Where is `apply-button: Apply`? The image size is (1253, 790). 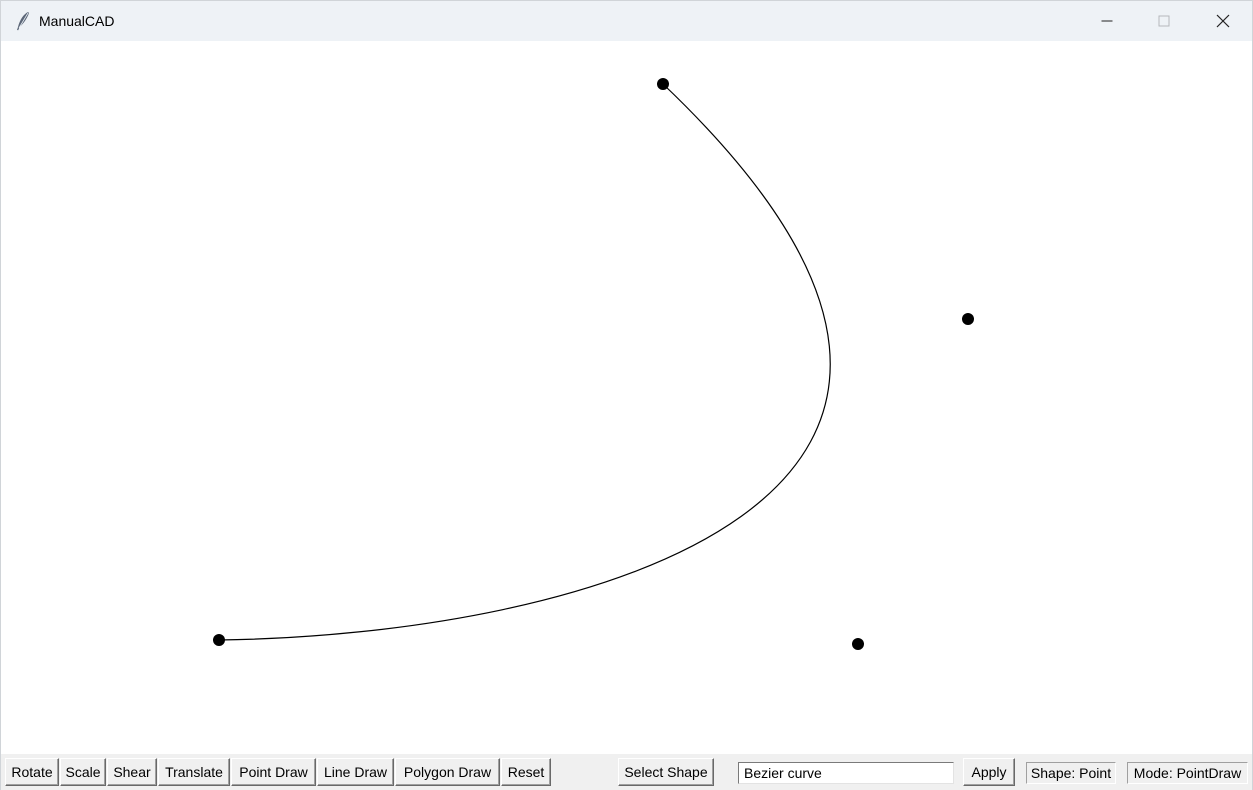
apply-button: Apply is located at coordinates (989, 772).